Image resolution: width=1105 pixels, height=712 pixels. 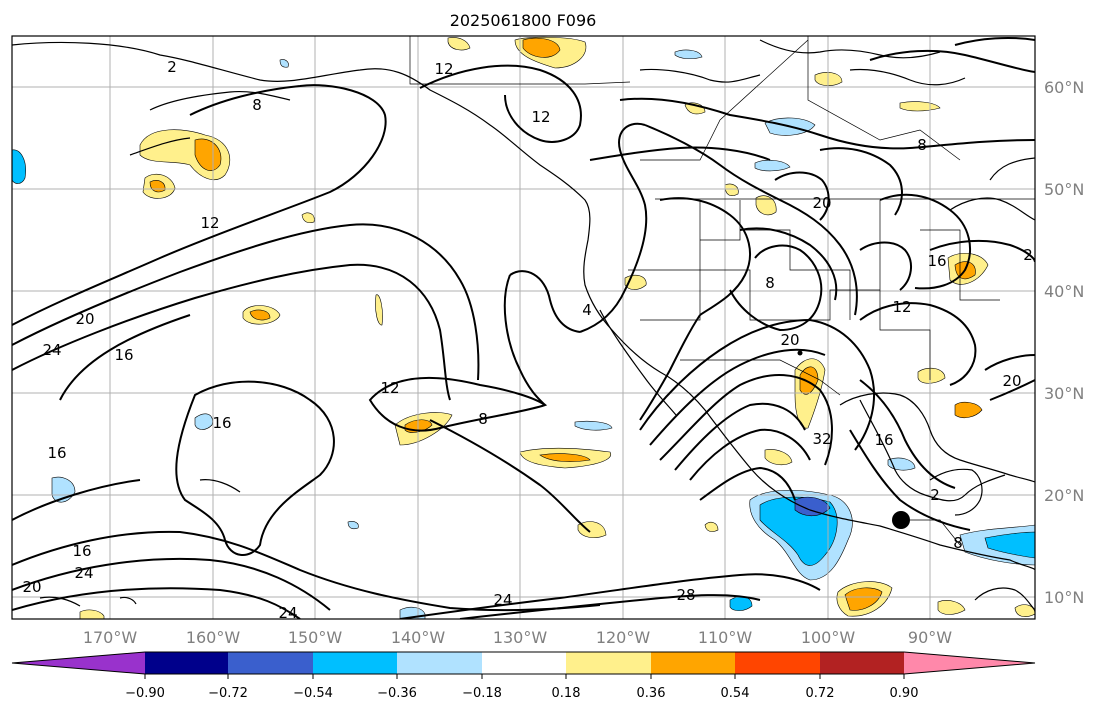 I want to click on longitude-label: 160°W, so click(x=213, y=637).